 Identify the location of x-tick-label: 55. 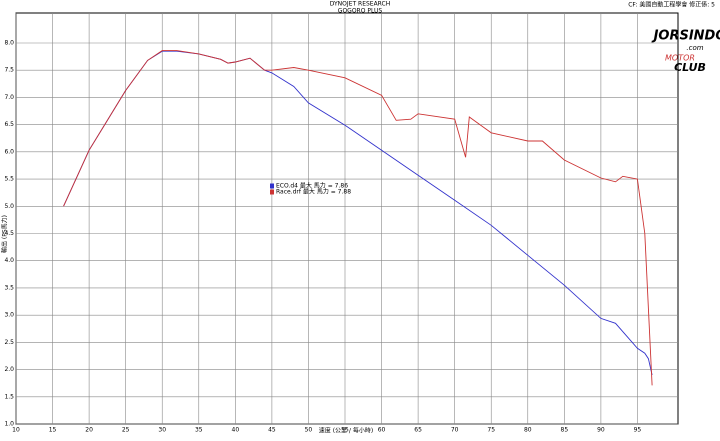
(345, 430).